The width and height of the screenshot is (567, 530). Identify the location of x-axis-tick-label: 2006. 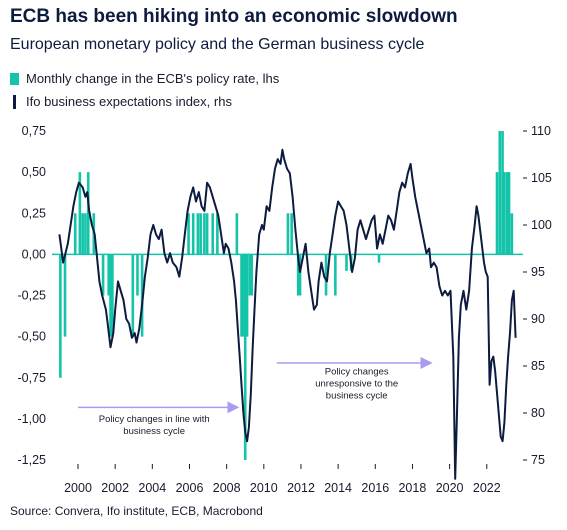
(190, 488).